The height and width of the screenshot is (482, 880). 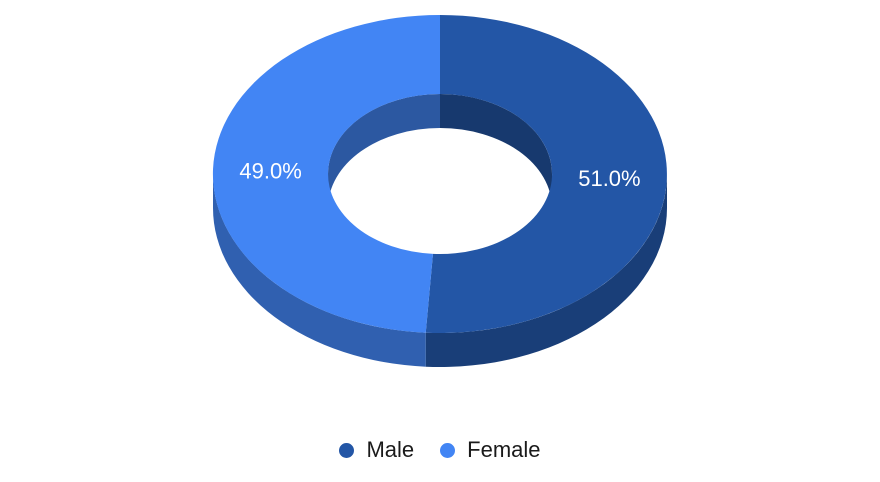 I want to click on slice-label-male: 51.0%, so click(x=609, y=178).